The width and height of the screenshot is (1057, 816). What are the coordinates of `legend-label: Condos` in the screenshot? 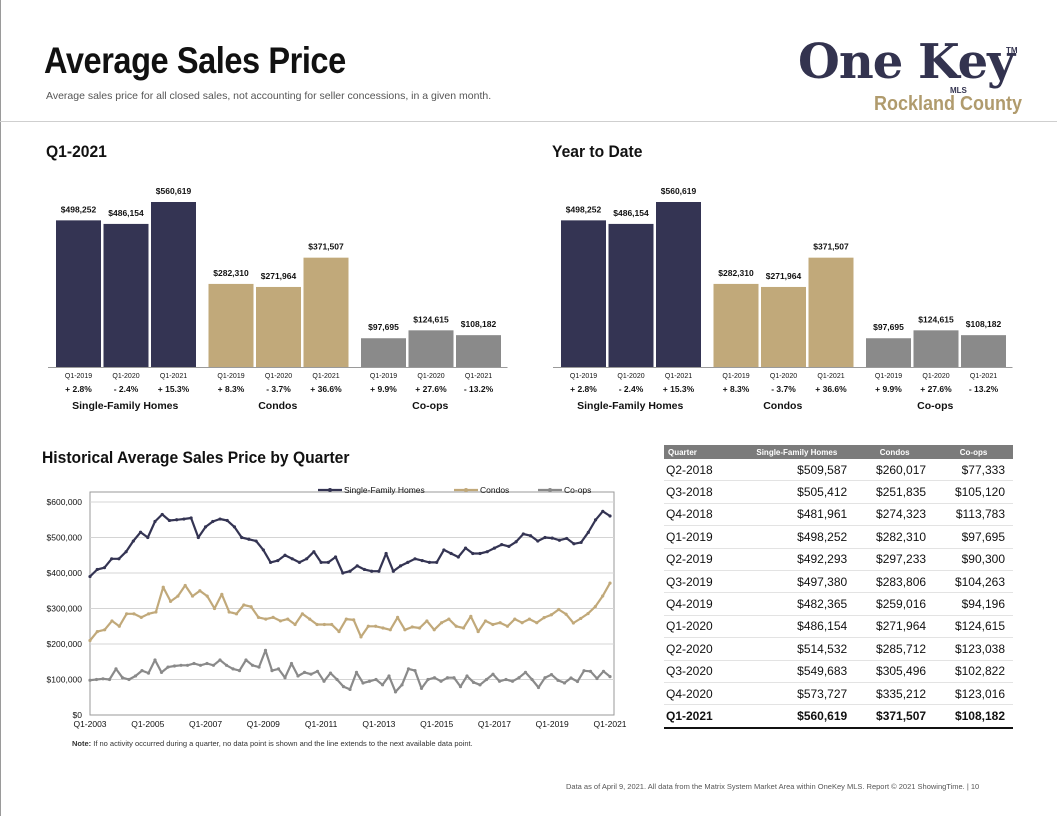 It's located at (494, 490).